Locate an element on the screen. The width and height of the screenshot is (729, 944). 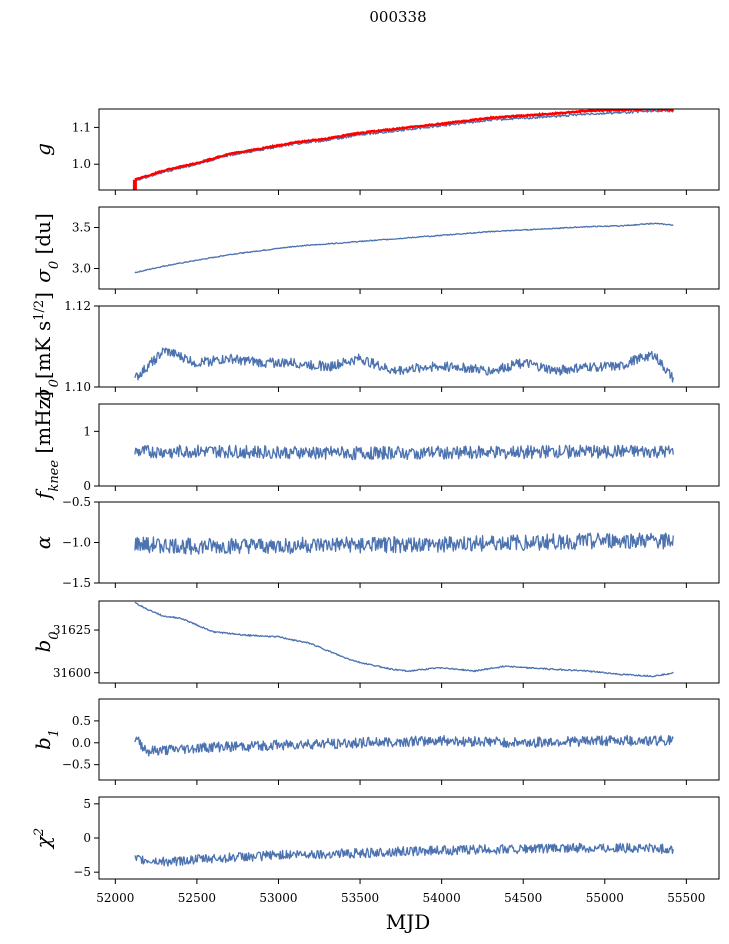
series-line-b1 is located at coordinates (404, 745).